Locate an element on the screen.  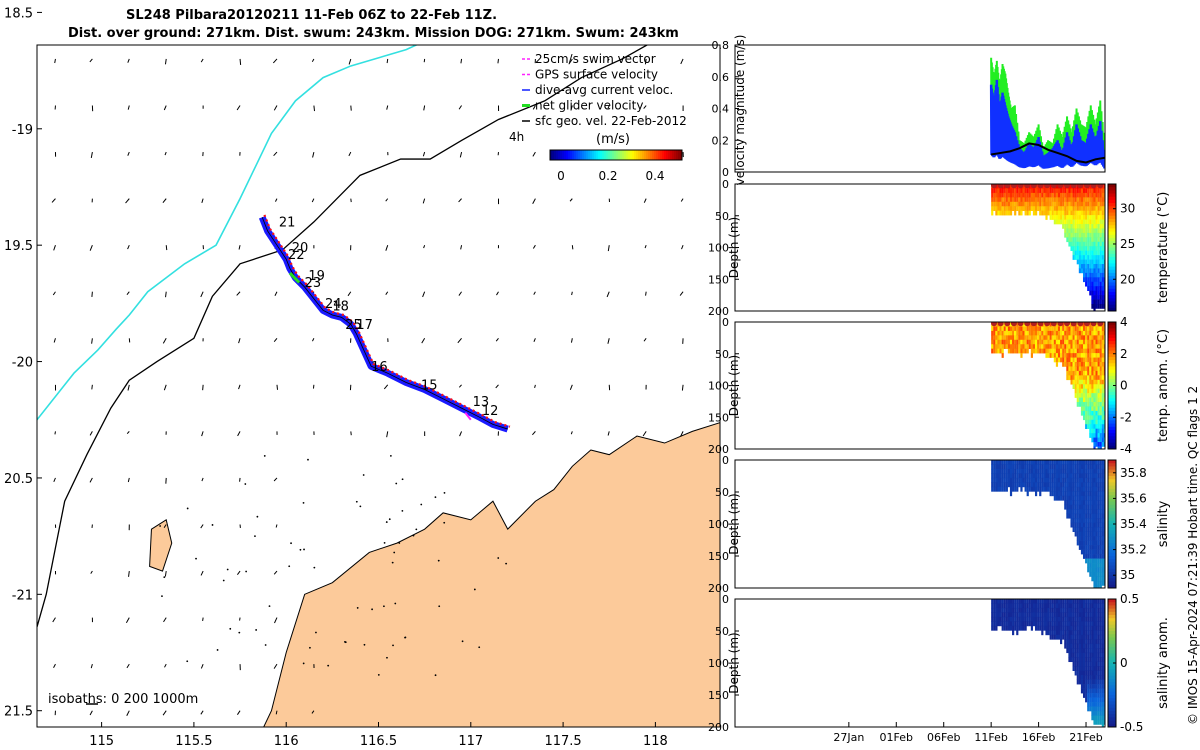
reef-dot is located at coordinates (345, 642).